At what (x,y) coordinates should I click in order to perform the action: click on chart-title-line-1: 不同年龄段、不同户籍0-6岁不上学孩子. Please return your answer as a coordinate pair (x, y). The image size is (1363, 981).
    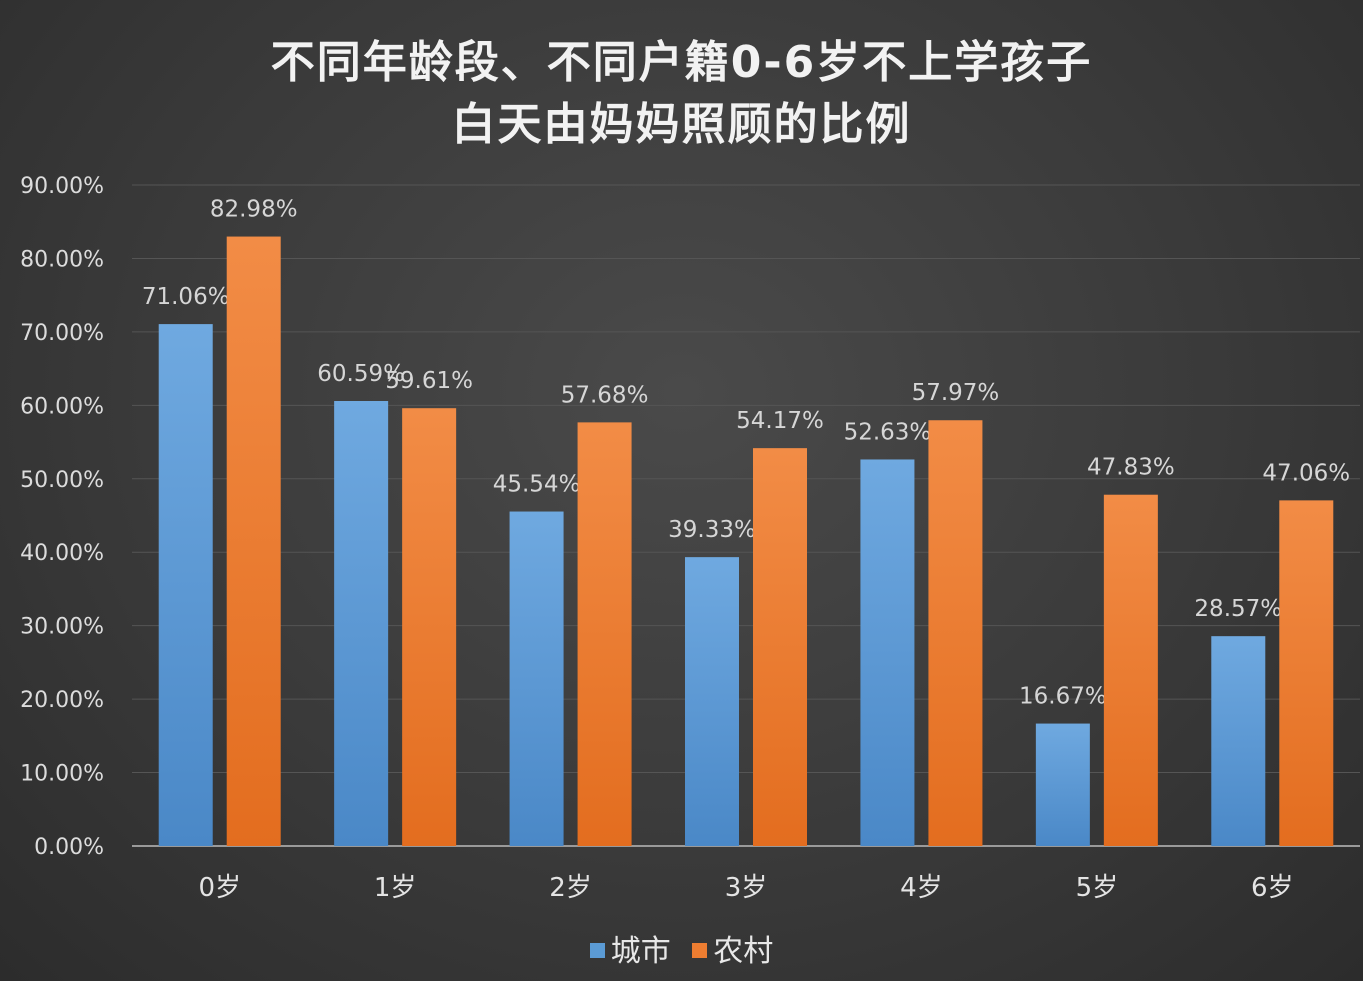
    Looking at the image, I should click on (681, 62).